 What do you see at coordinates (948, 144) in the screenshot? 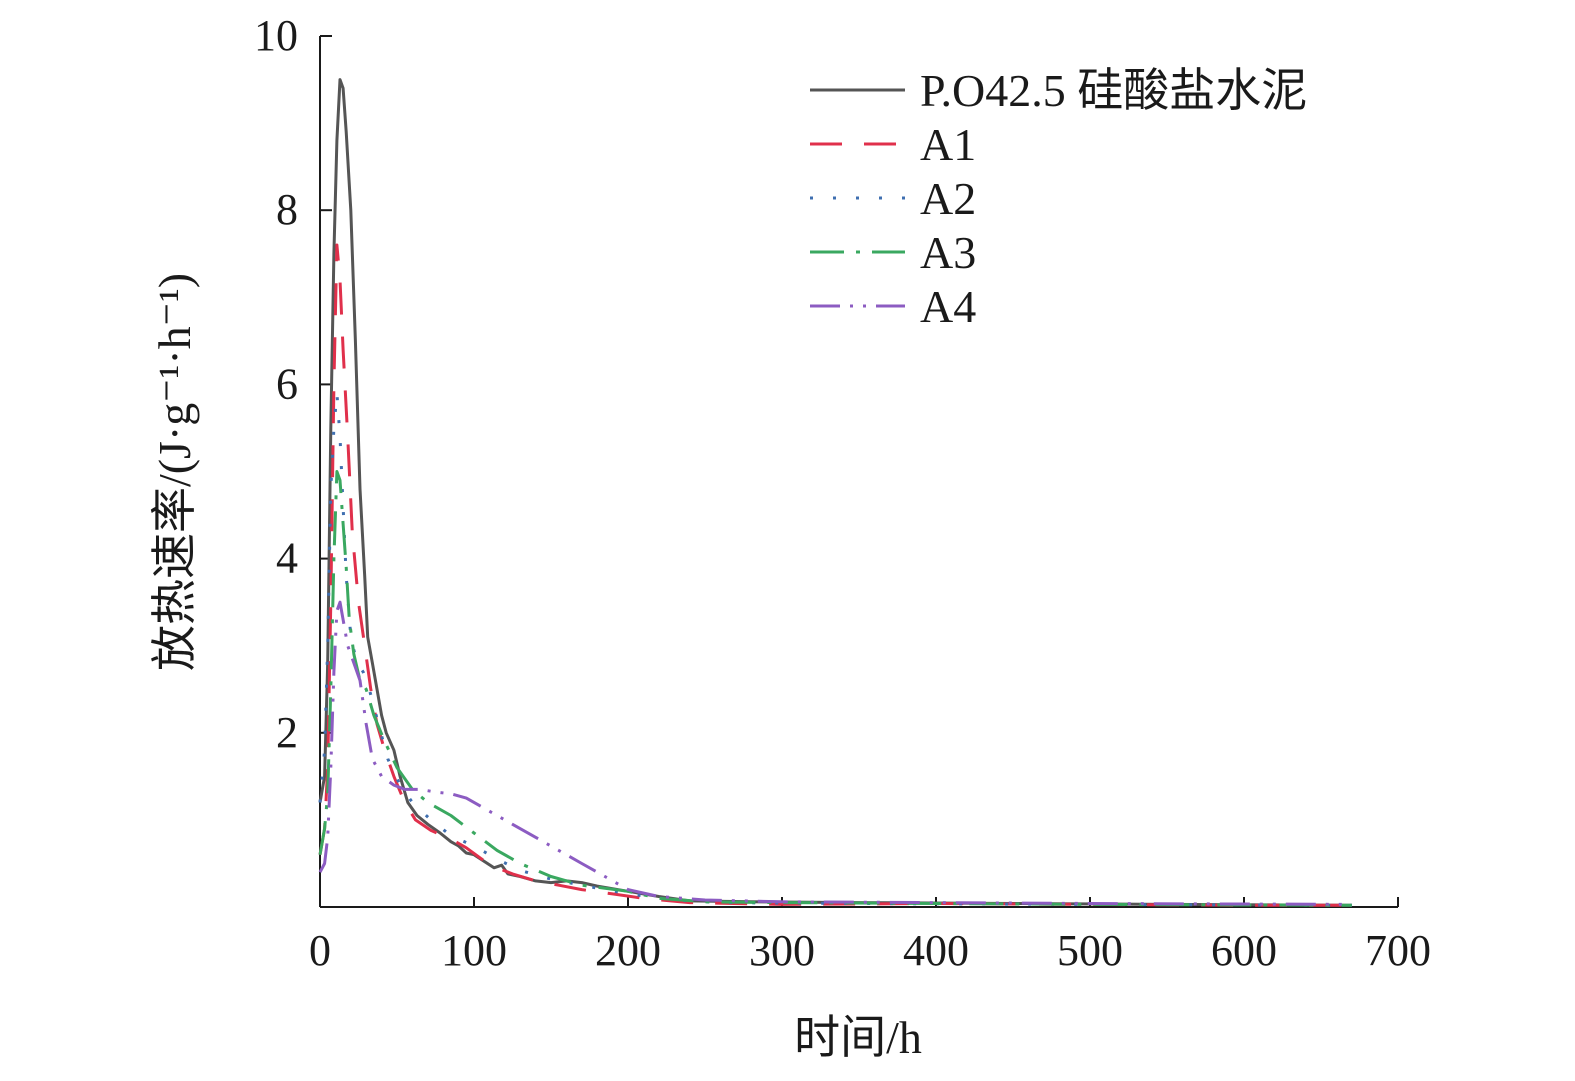
I see `legend-label-1: A1` at bounding box center [948, 144].